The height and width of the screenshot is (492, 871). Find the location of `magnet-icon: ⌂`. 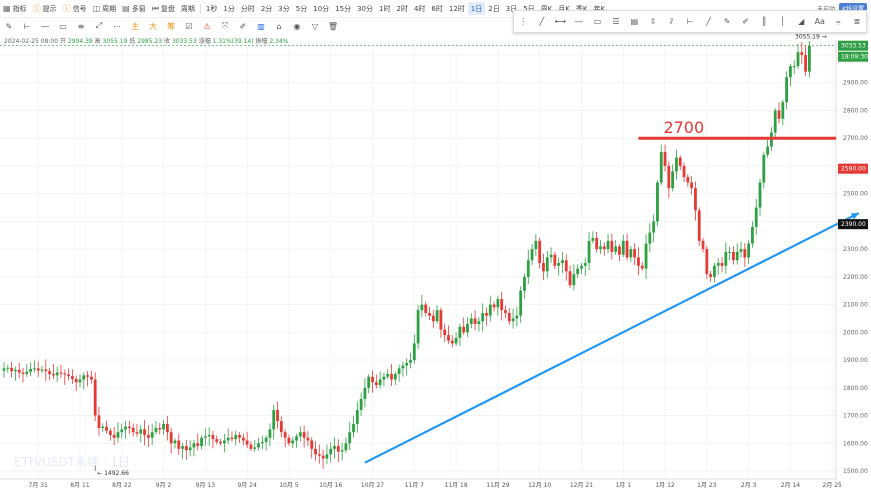

magnet-icon: ⌂ is located at coordinates (279, 26).